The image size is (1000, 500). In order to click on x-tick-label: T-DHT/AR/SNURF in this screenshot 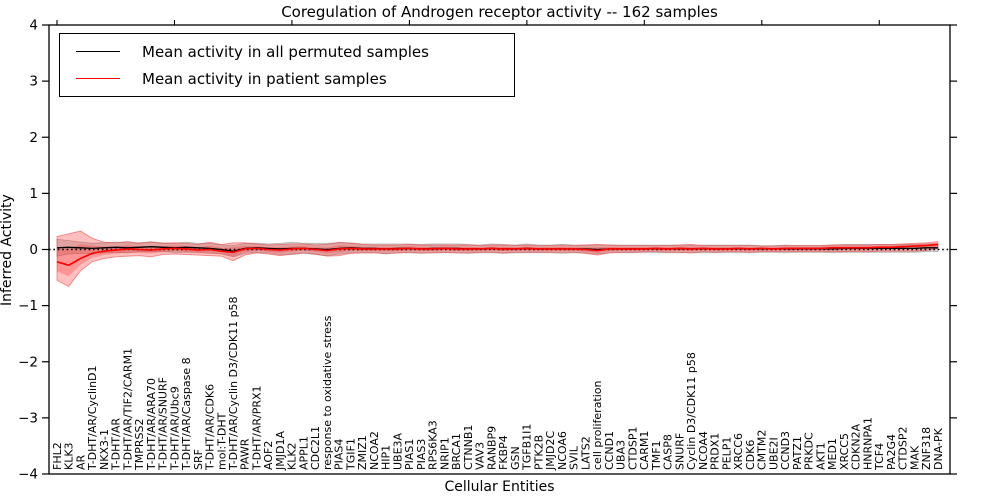, I will do `click(163, 424)`.